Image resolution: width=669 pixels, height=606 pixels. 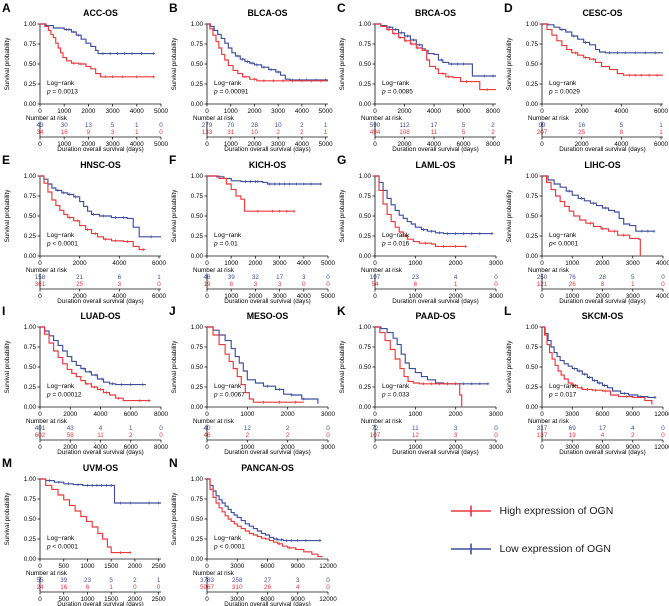 I want to click on panel-title: ACC-OS, so click(x=100, y=13).